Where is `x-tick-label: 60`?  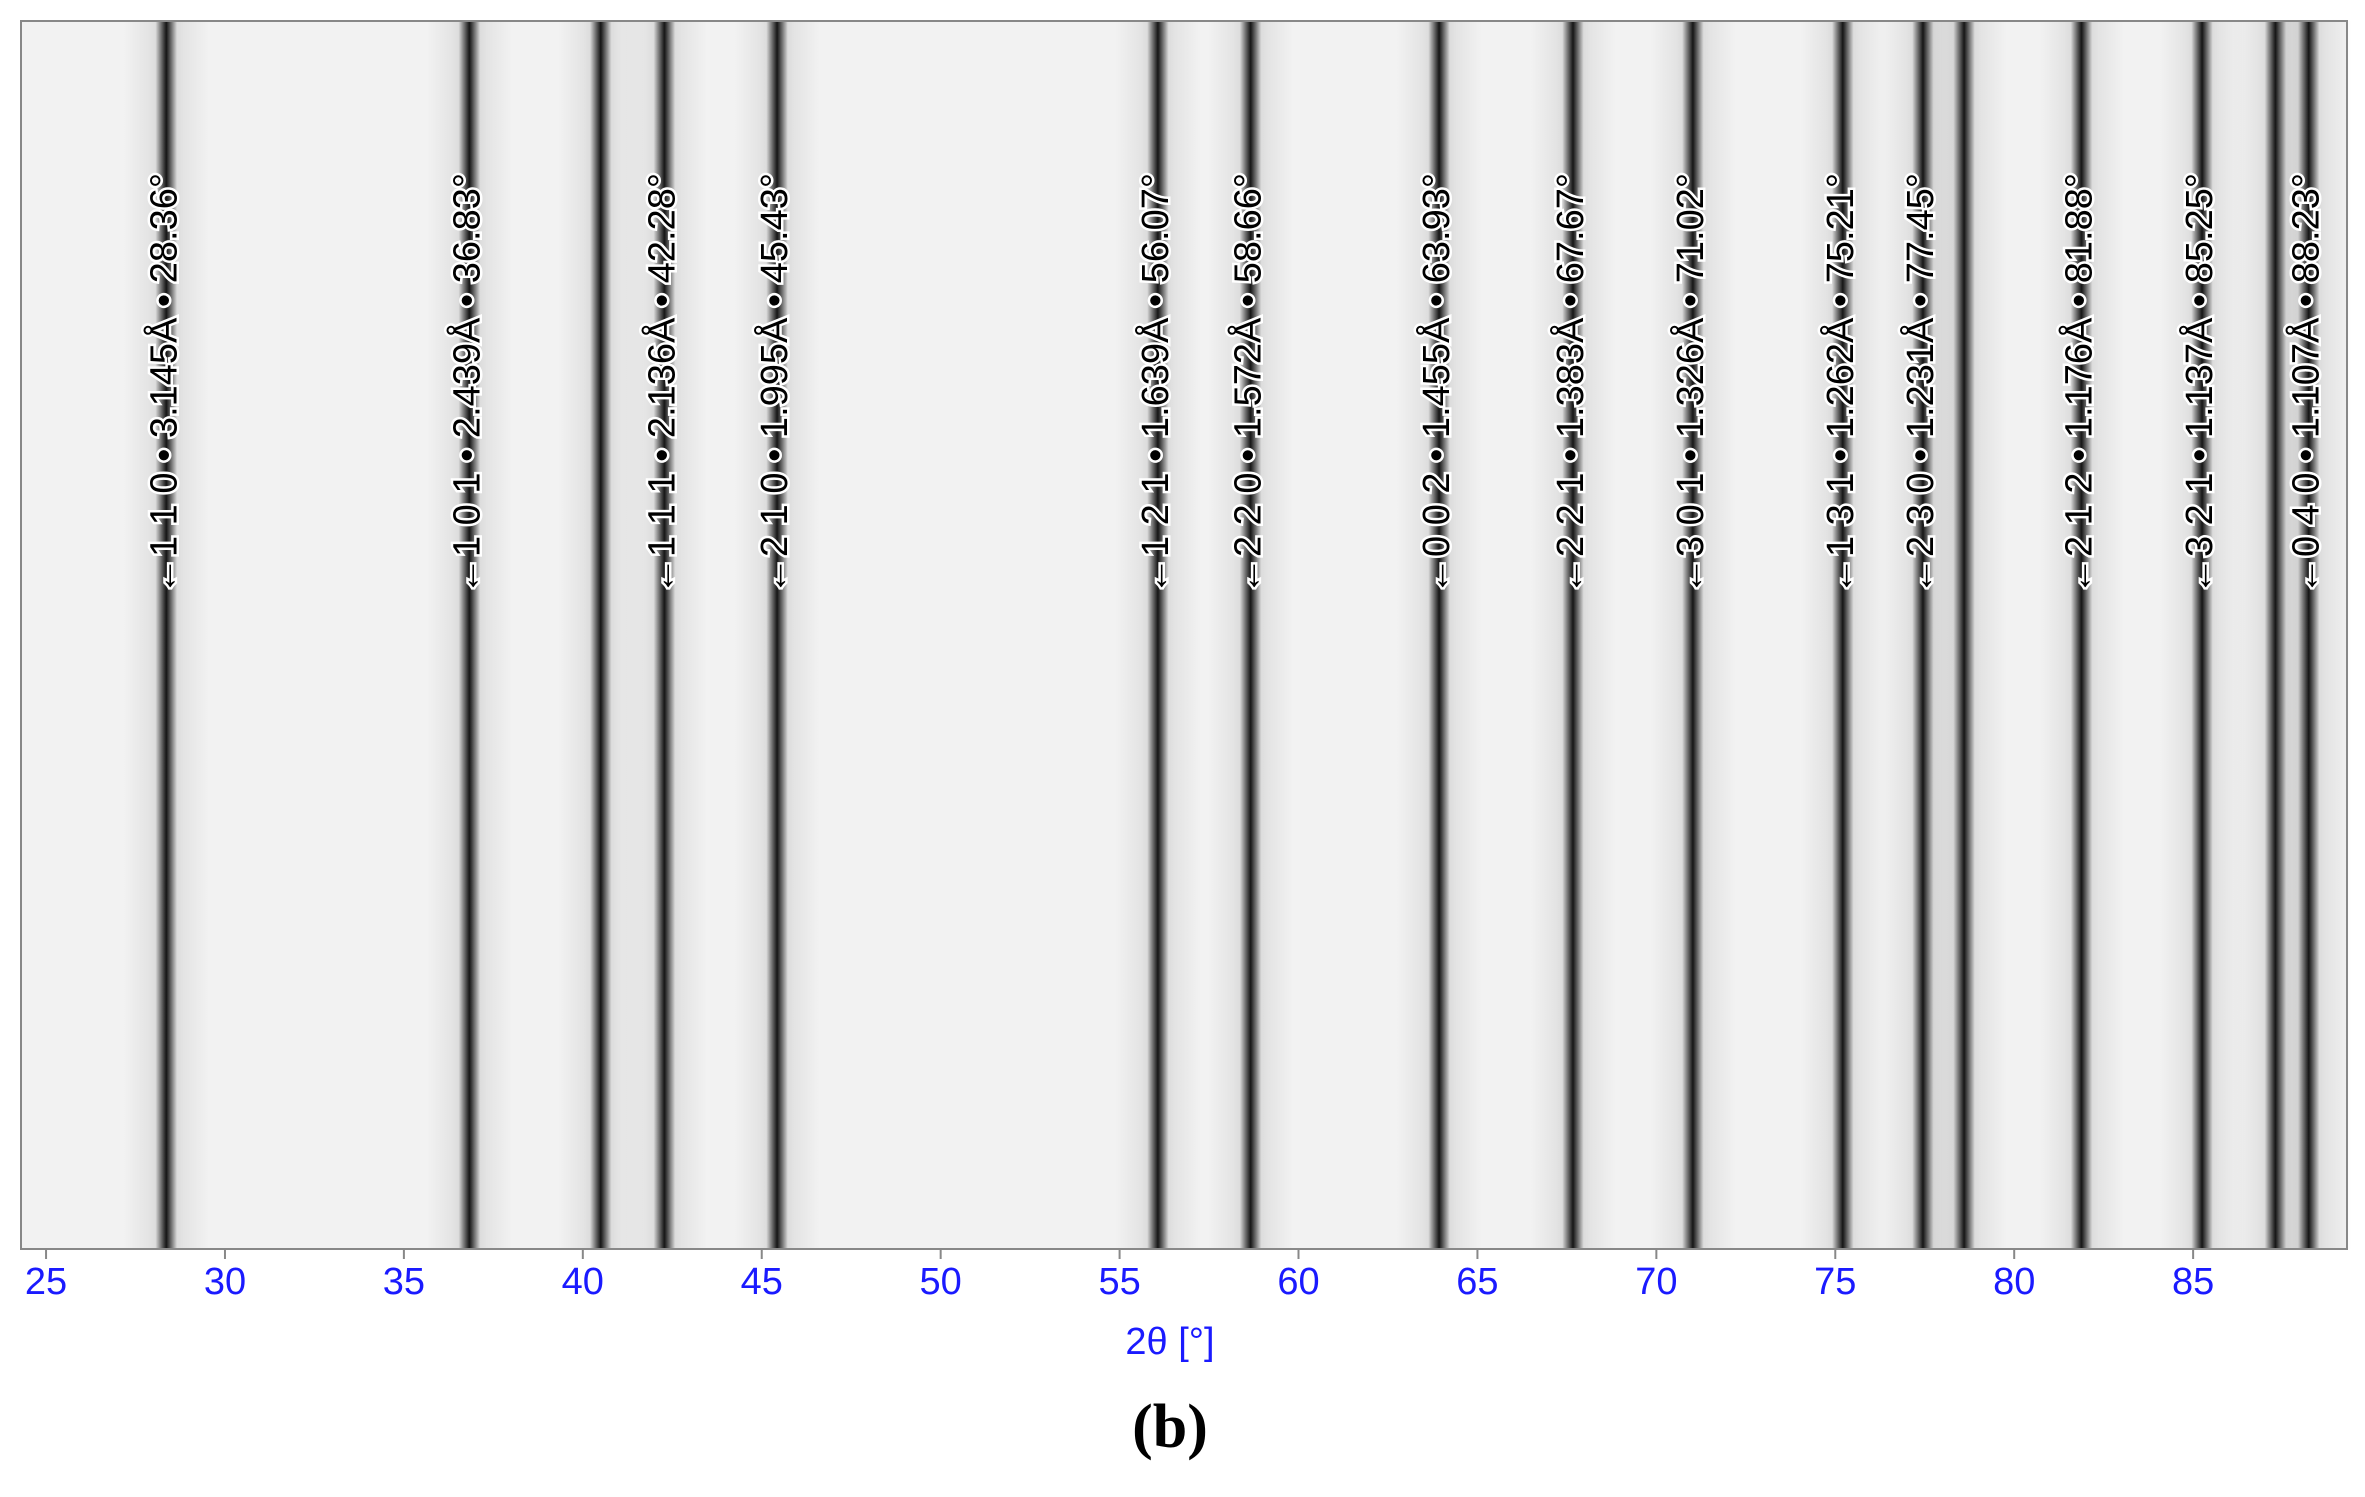 x-tick-label: 60 is located at coordinates (1298, 1282).